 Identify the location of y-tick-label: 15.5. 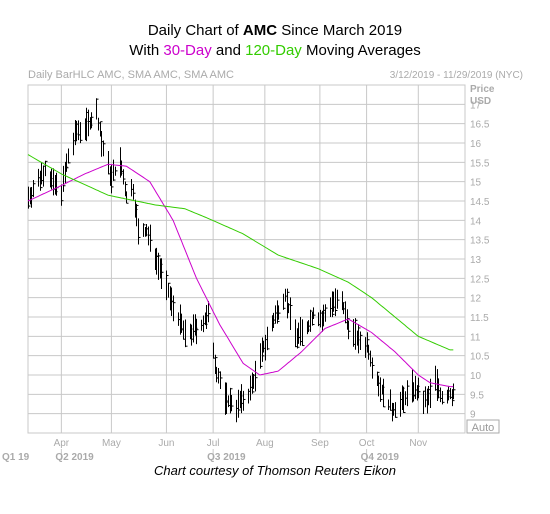
(480, 163).